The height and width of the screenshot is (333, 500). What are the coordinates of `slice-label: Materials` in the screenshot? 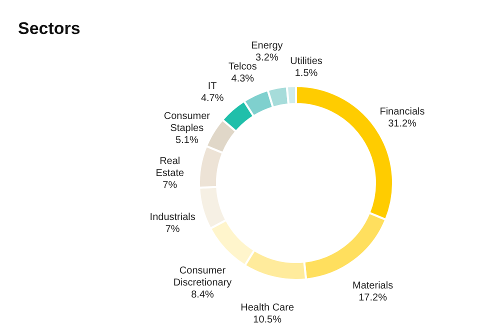 It's located at (373, 286).